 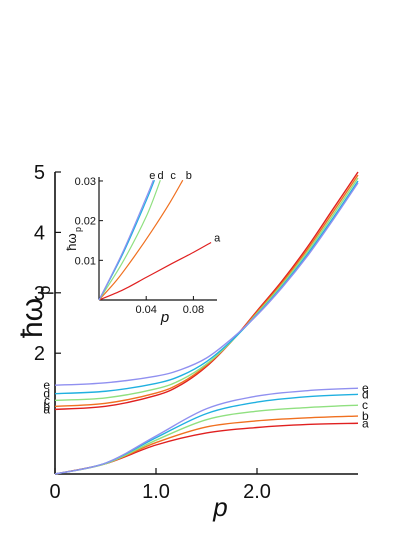 I want to click on inset-series-line-c, so click(x=129, y=240).